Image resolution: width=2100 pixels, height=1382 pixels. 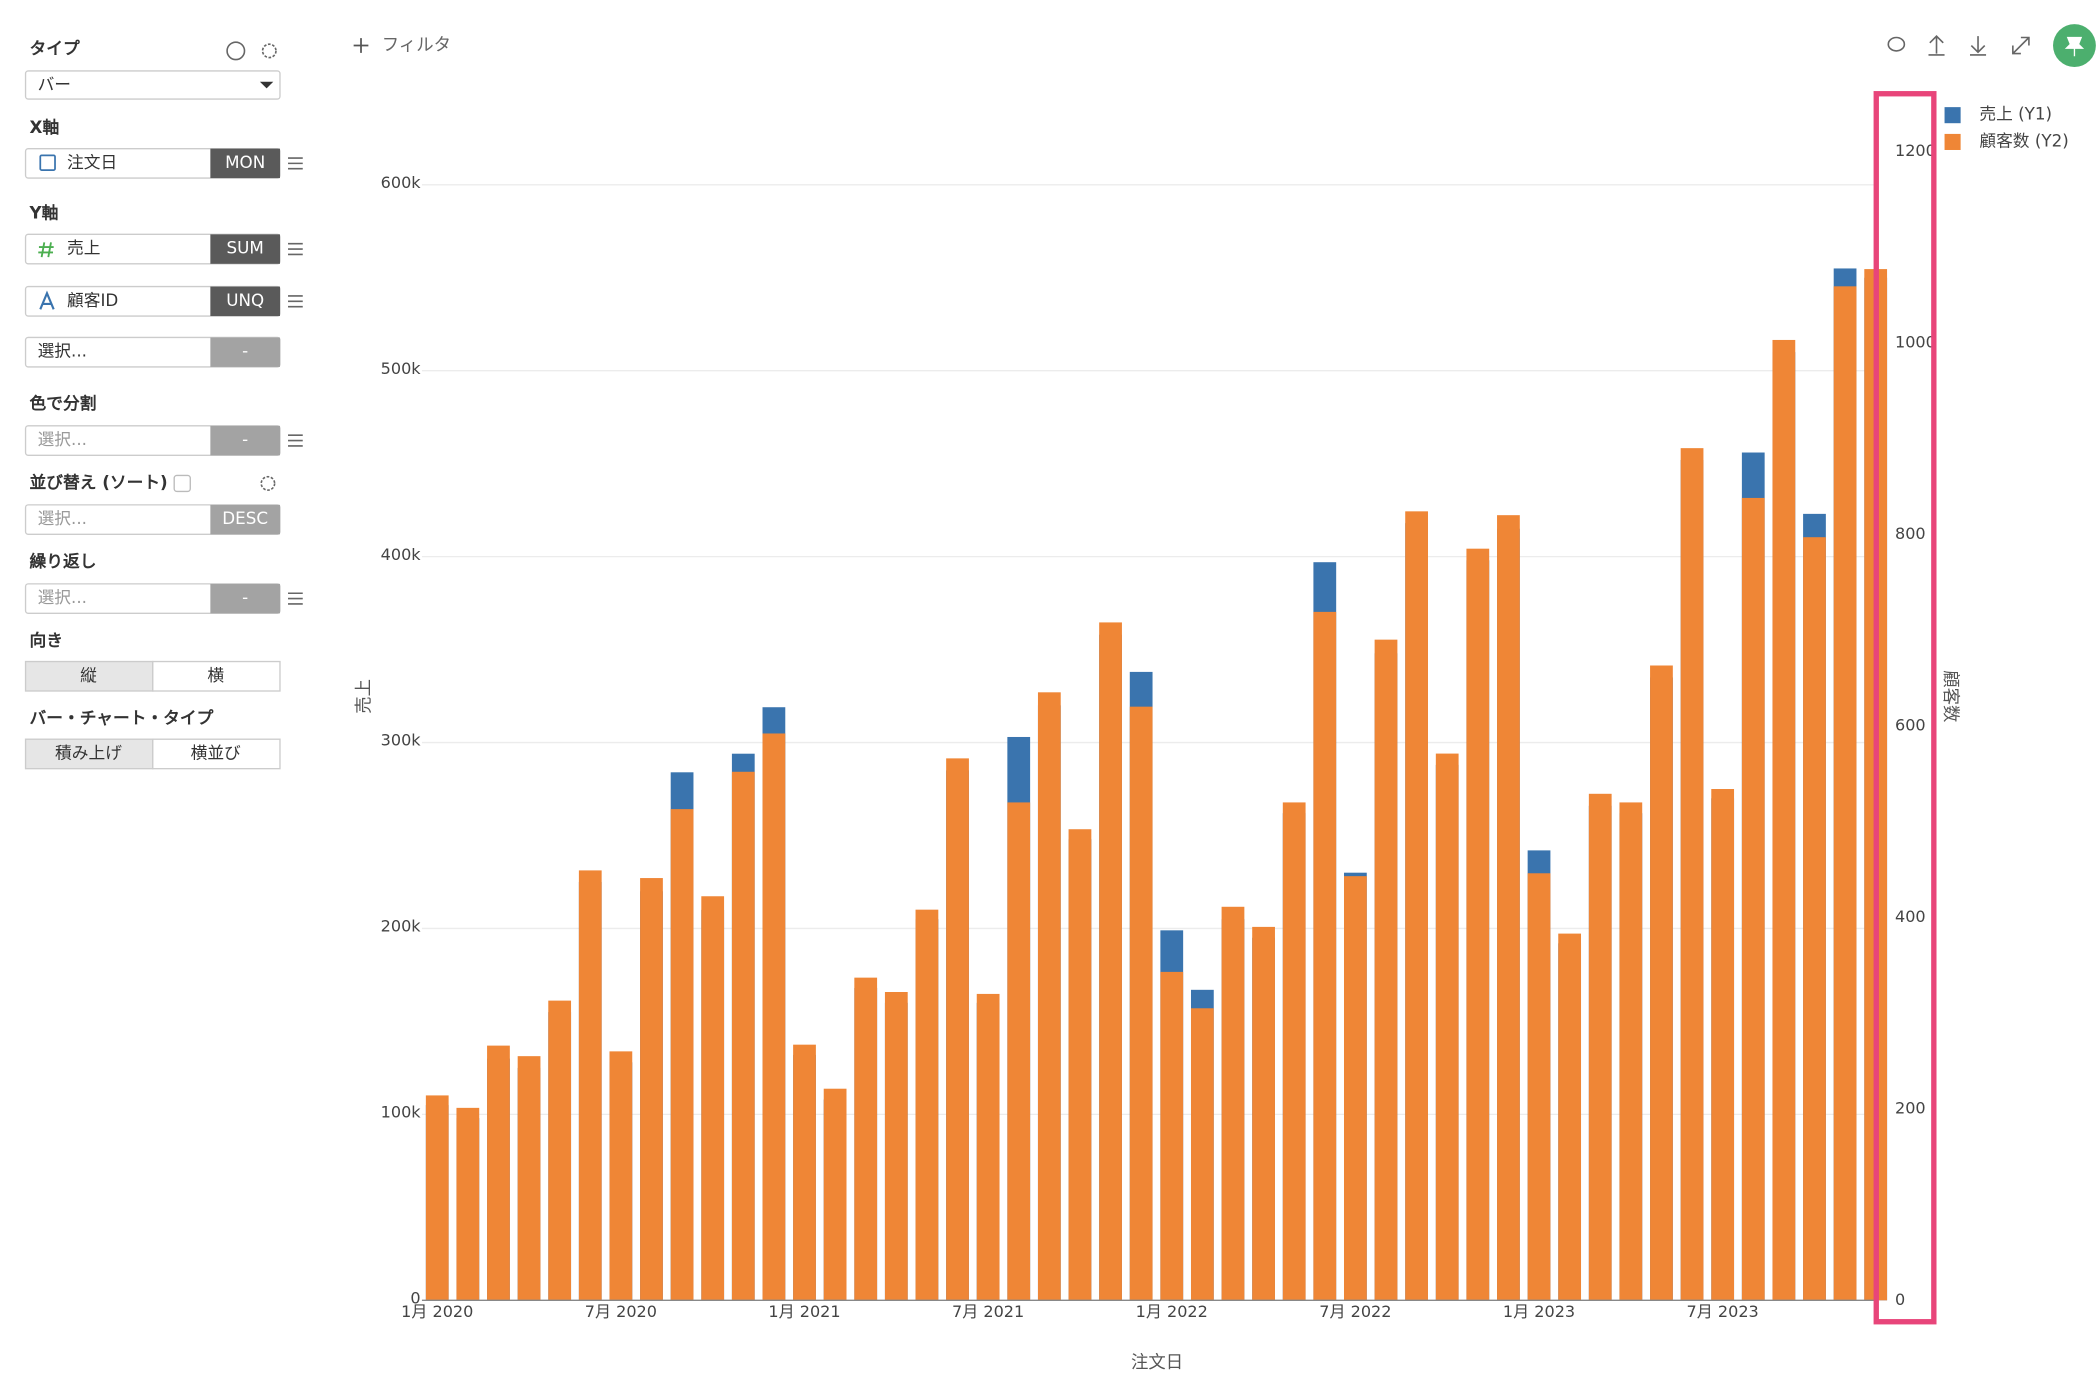 I want to click on checkbox, so click(x=182, y=483).